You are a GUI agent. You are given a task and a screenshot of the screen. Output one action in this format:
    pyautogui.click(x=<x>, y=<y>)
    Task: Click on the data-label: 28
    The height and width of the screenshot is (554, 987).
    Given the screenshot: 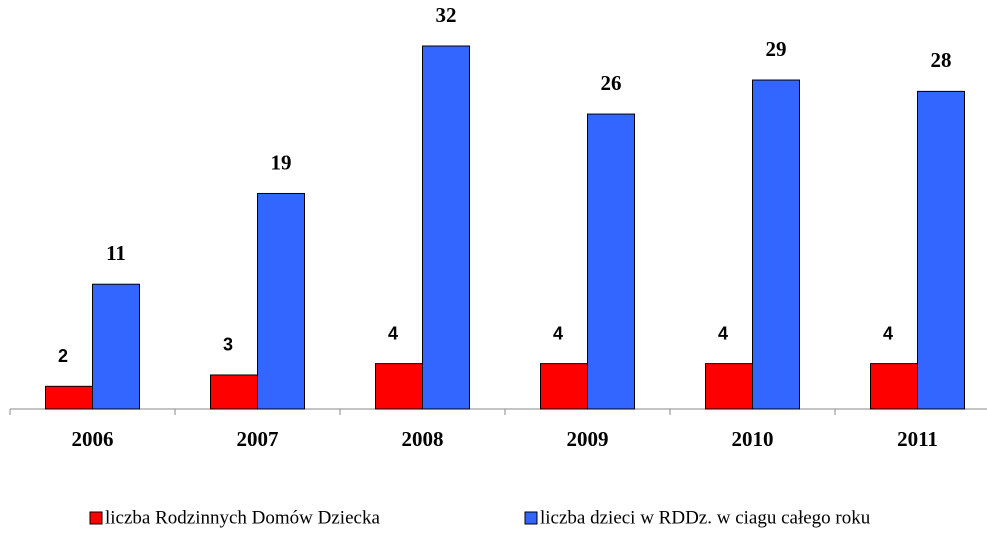 What is the action you would take?
    pyautogui.click(x=941, y=60)
    